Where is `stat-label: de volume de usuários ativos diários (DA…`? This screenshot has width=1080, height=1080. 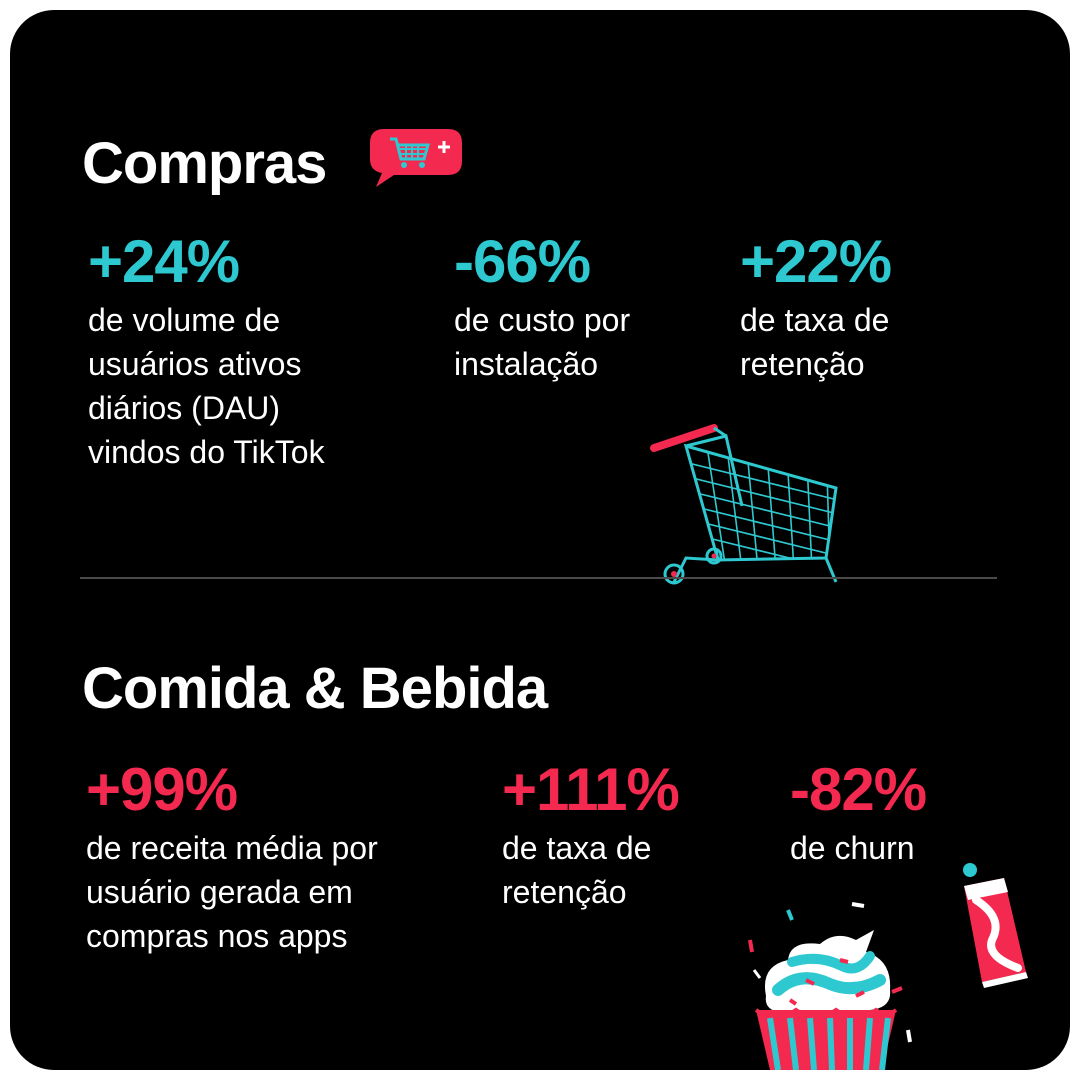 stat-label: de volume de usuários ativos diários (DA… is located at coordinates (206, 386).